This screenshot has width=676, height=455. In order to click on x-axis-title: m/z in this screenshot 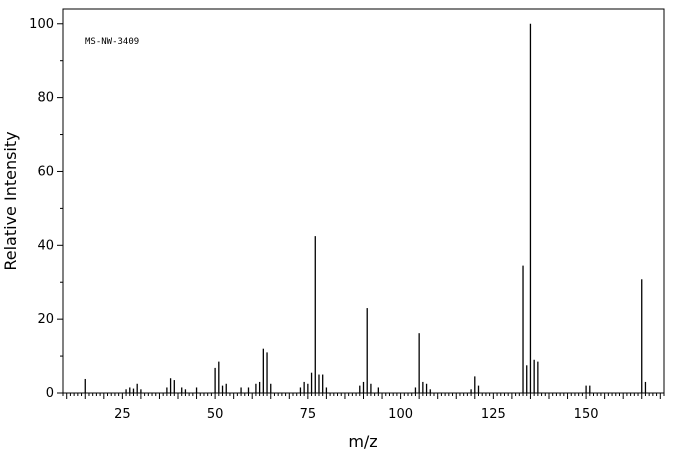, I will do `click(362, 441)`.